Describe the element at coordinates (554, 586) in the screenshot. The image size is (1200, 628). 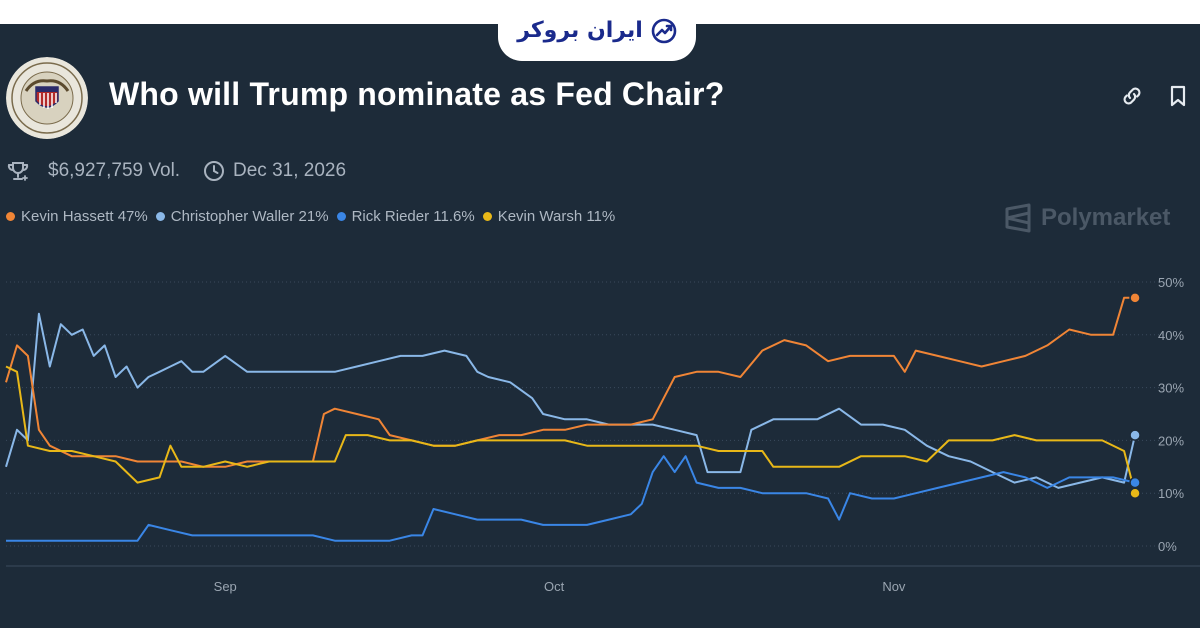
I see `x-tick-label: Oct` at that location.